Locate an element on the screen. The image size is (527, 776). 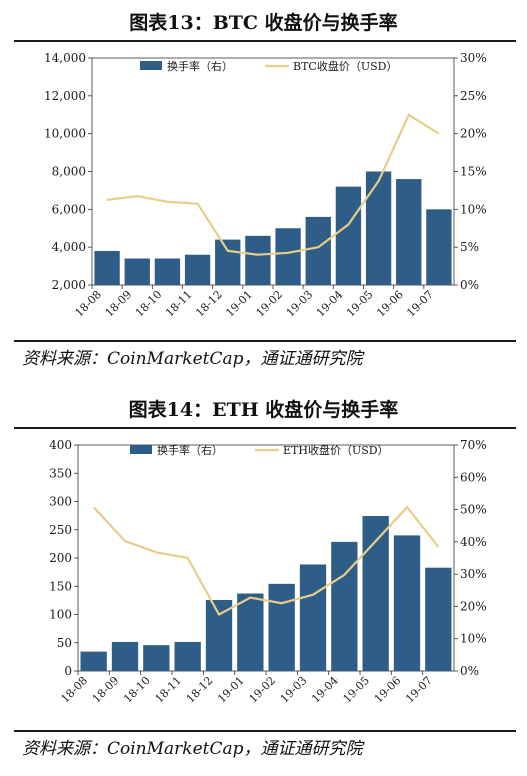
left-tick-label: 12,000 is located at coordinates (65, 96).